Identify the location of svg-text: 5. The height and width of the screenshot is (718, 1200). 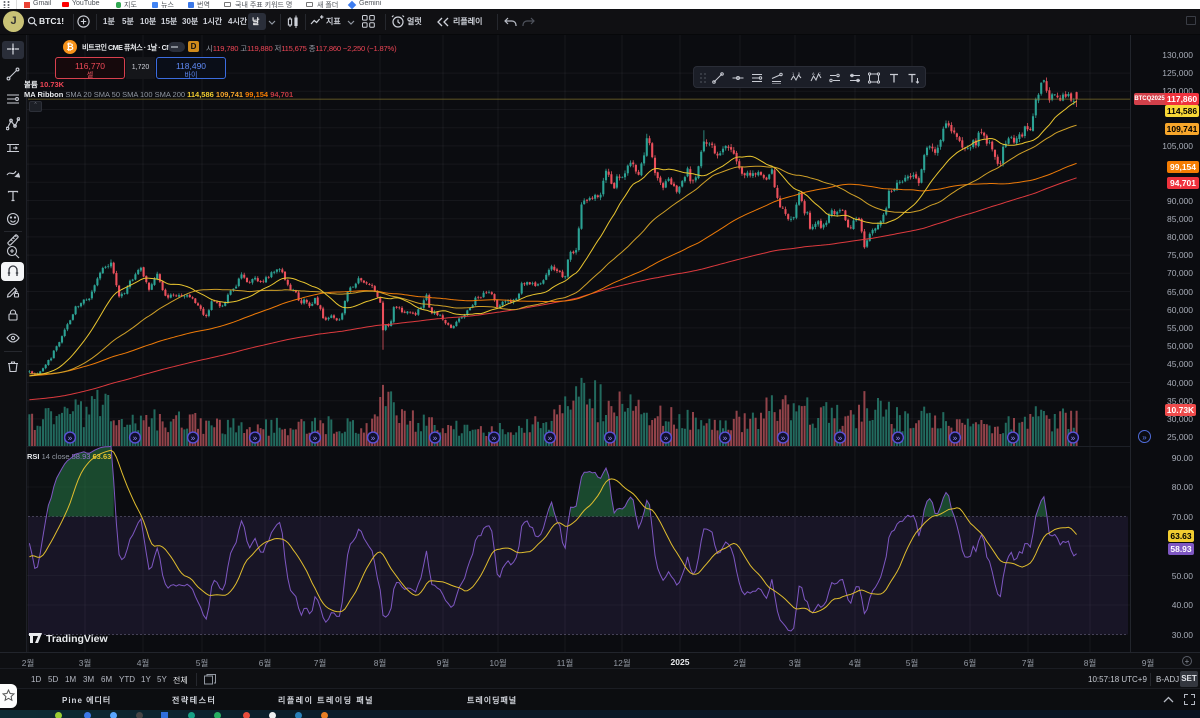
(799, 74).